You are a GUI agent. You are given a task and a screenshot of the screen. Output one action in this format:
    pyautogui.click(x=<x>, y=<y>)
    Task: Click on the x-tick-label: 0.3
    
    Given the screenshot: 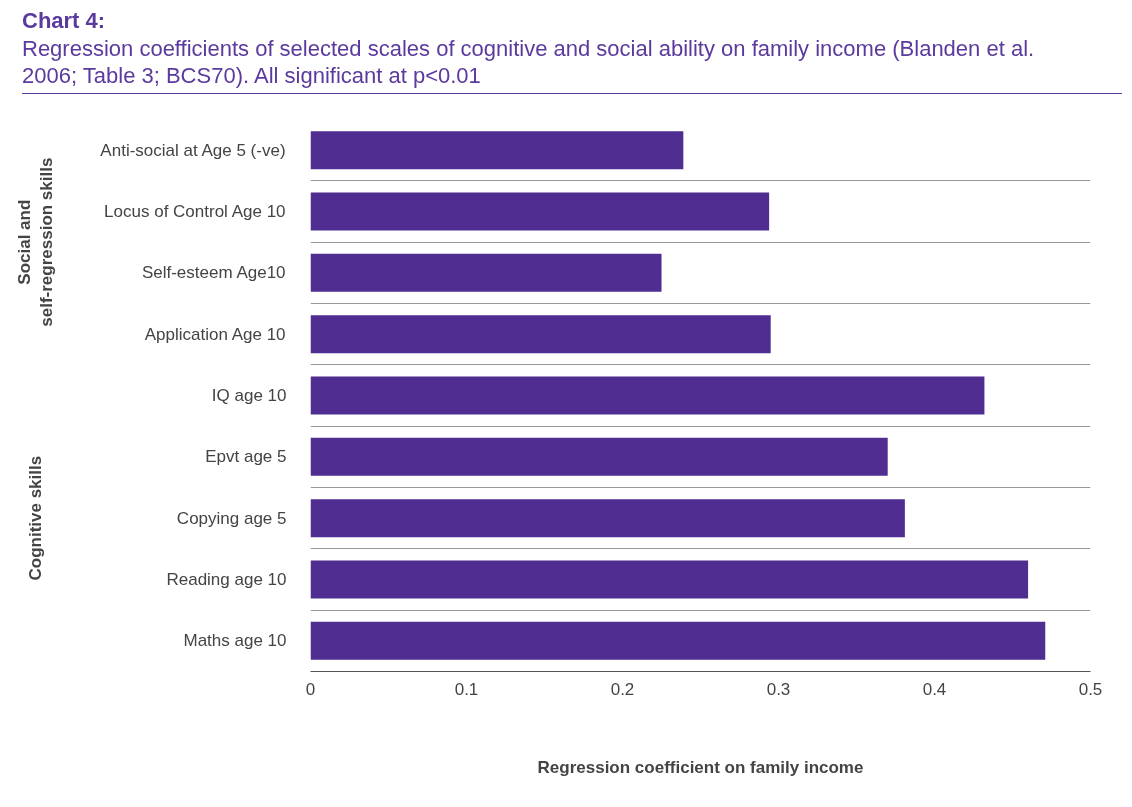 What is the action you would take?
    pyautogui.click(x=778, y=689)
    